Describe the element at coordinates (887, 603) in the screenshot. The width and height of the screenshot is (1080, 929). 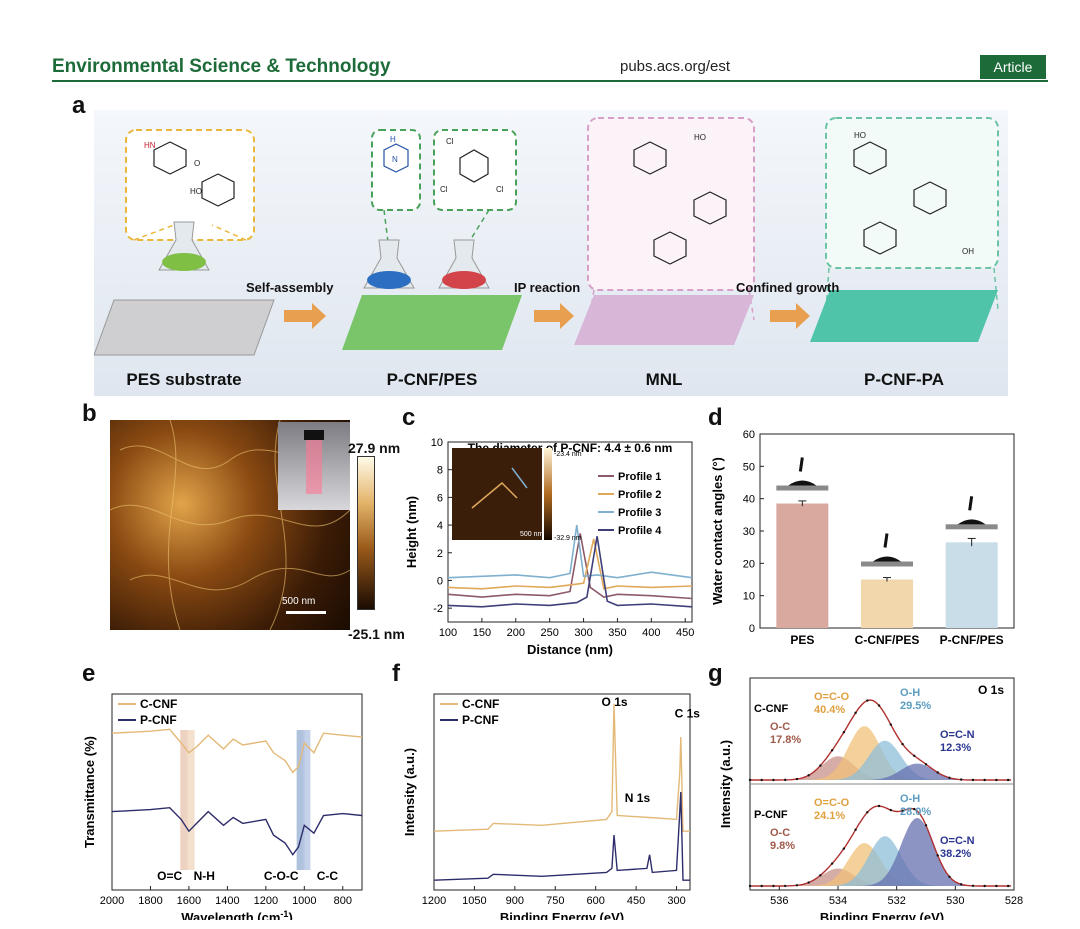
I see `bar-c-cnf-pes` at that location.